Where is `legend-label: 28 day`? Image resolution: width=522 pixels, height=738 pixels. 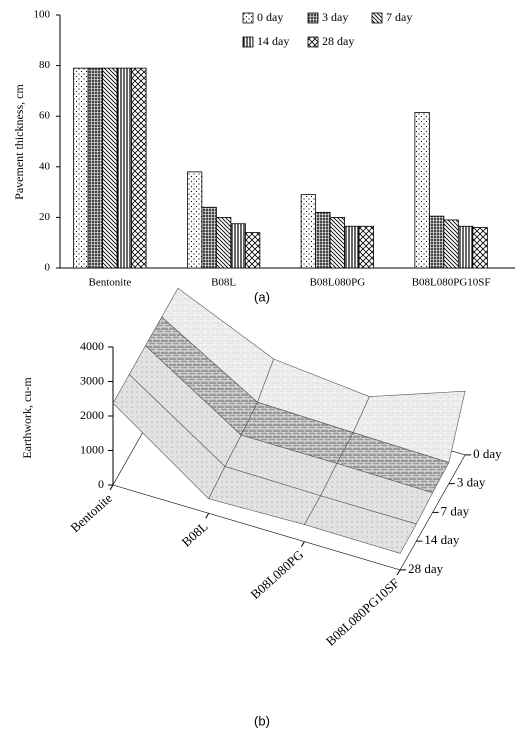
legend-label: 28 day is located at coordinates (338, 41).